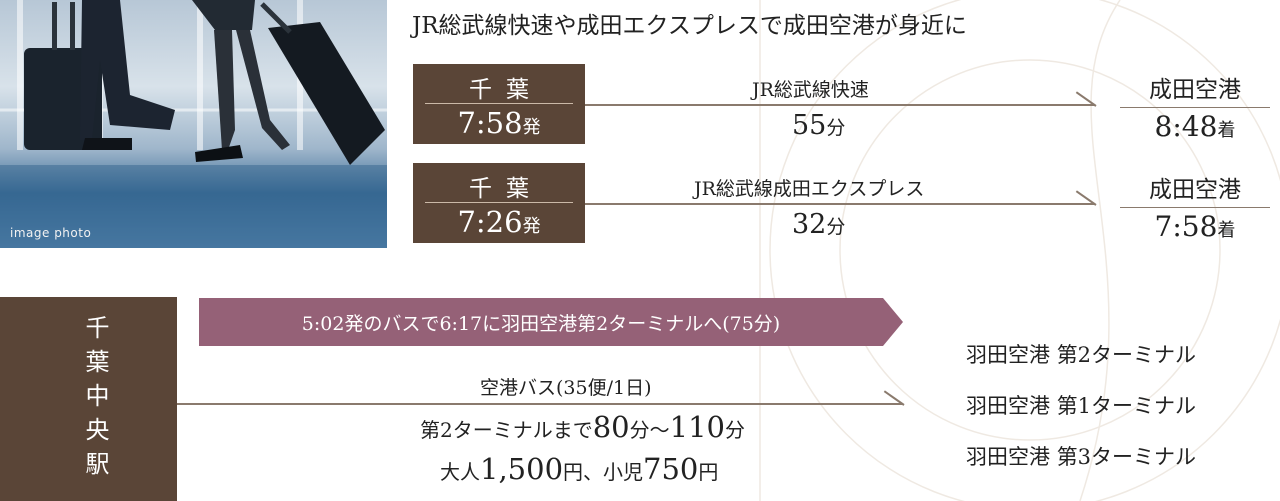 Image resolution: width=1280 pixels, height=501 pixels. I want to click on route-1-depart-time-wrap: 7:58発, so click(499, 123).